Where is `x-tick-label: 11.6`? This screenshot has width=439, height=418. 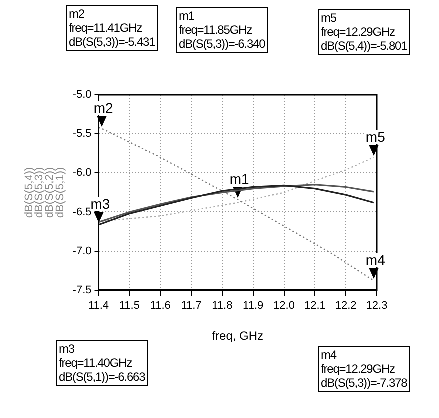 x-tick-label: 11.6 is located at coordinates (160, 306).